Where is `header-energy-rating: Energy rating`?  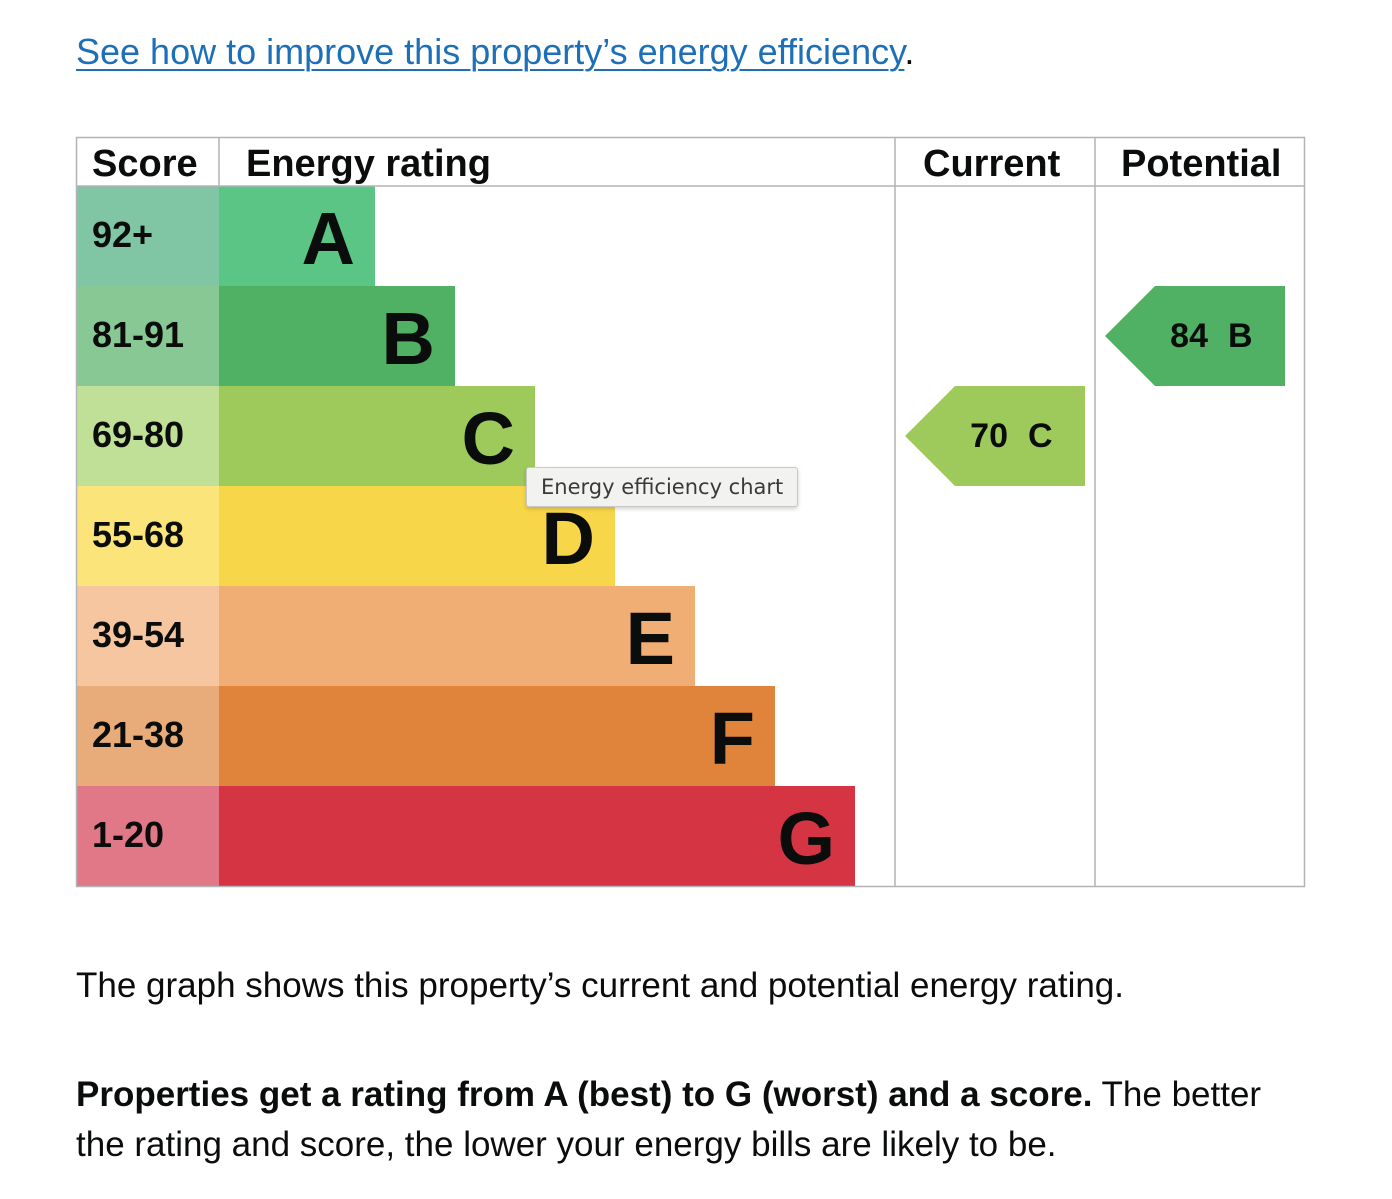 header-energy-rating: Energy rating is located at coordinates (368, 164).